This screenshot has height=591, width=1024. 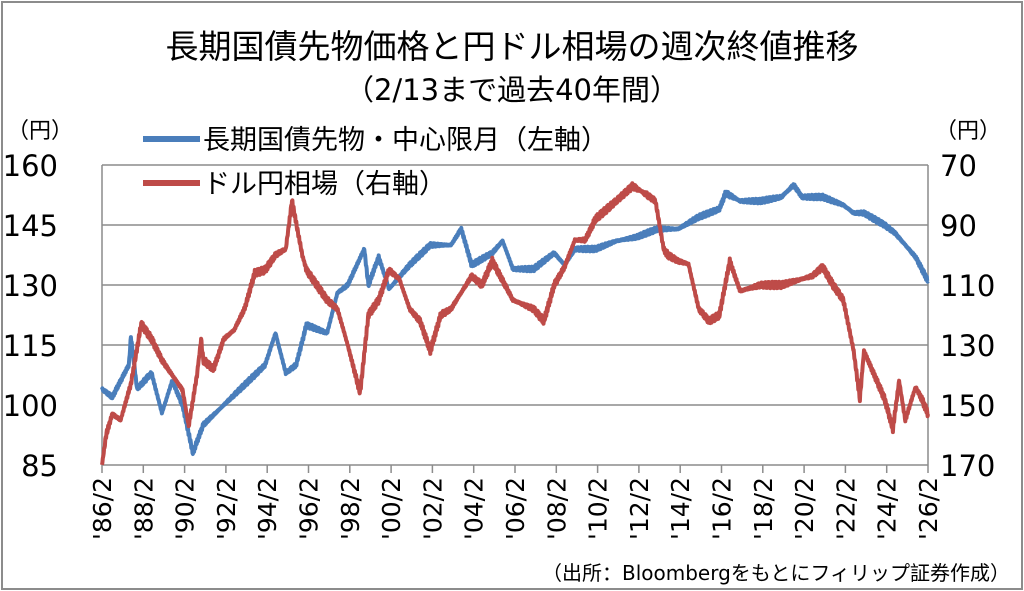 What do you see at coordinates (143, 508) in the screenshot?
I see `x-tick-label: '88/2` at bounding box center [143, 508].